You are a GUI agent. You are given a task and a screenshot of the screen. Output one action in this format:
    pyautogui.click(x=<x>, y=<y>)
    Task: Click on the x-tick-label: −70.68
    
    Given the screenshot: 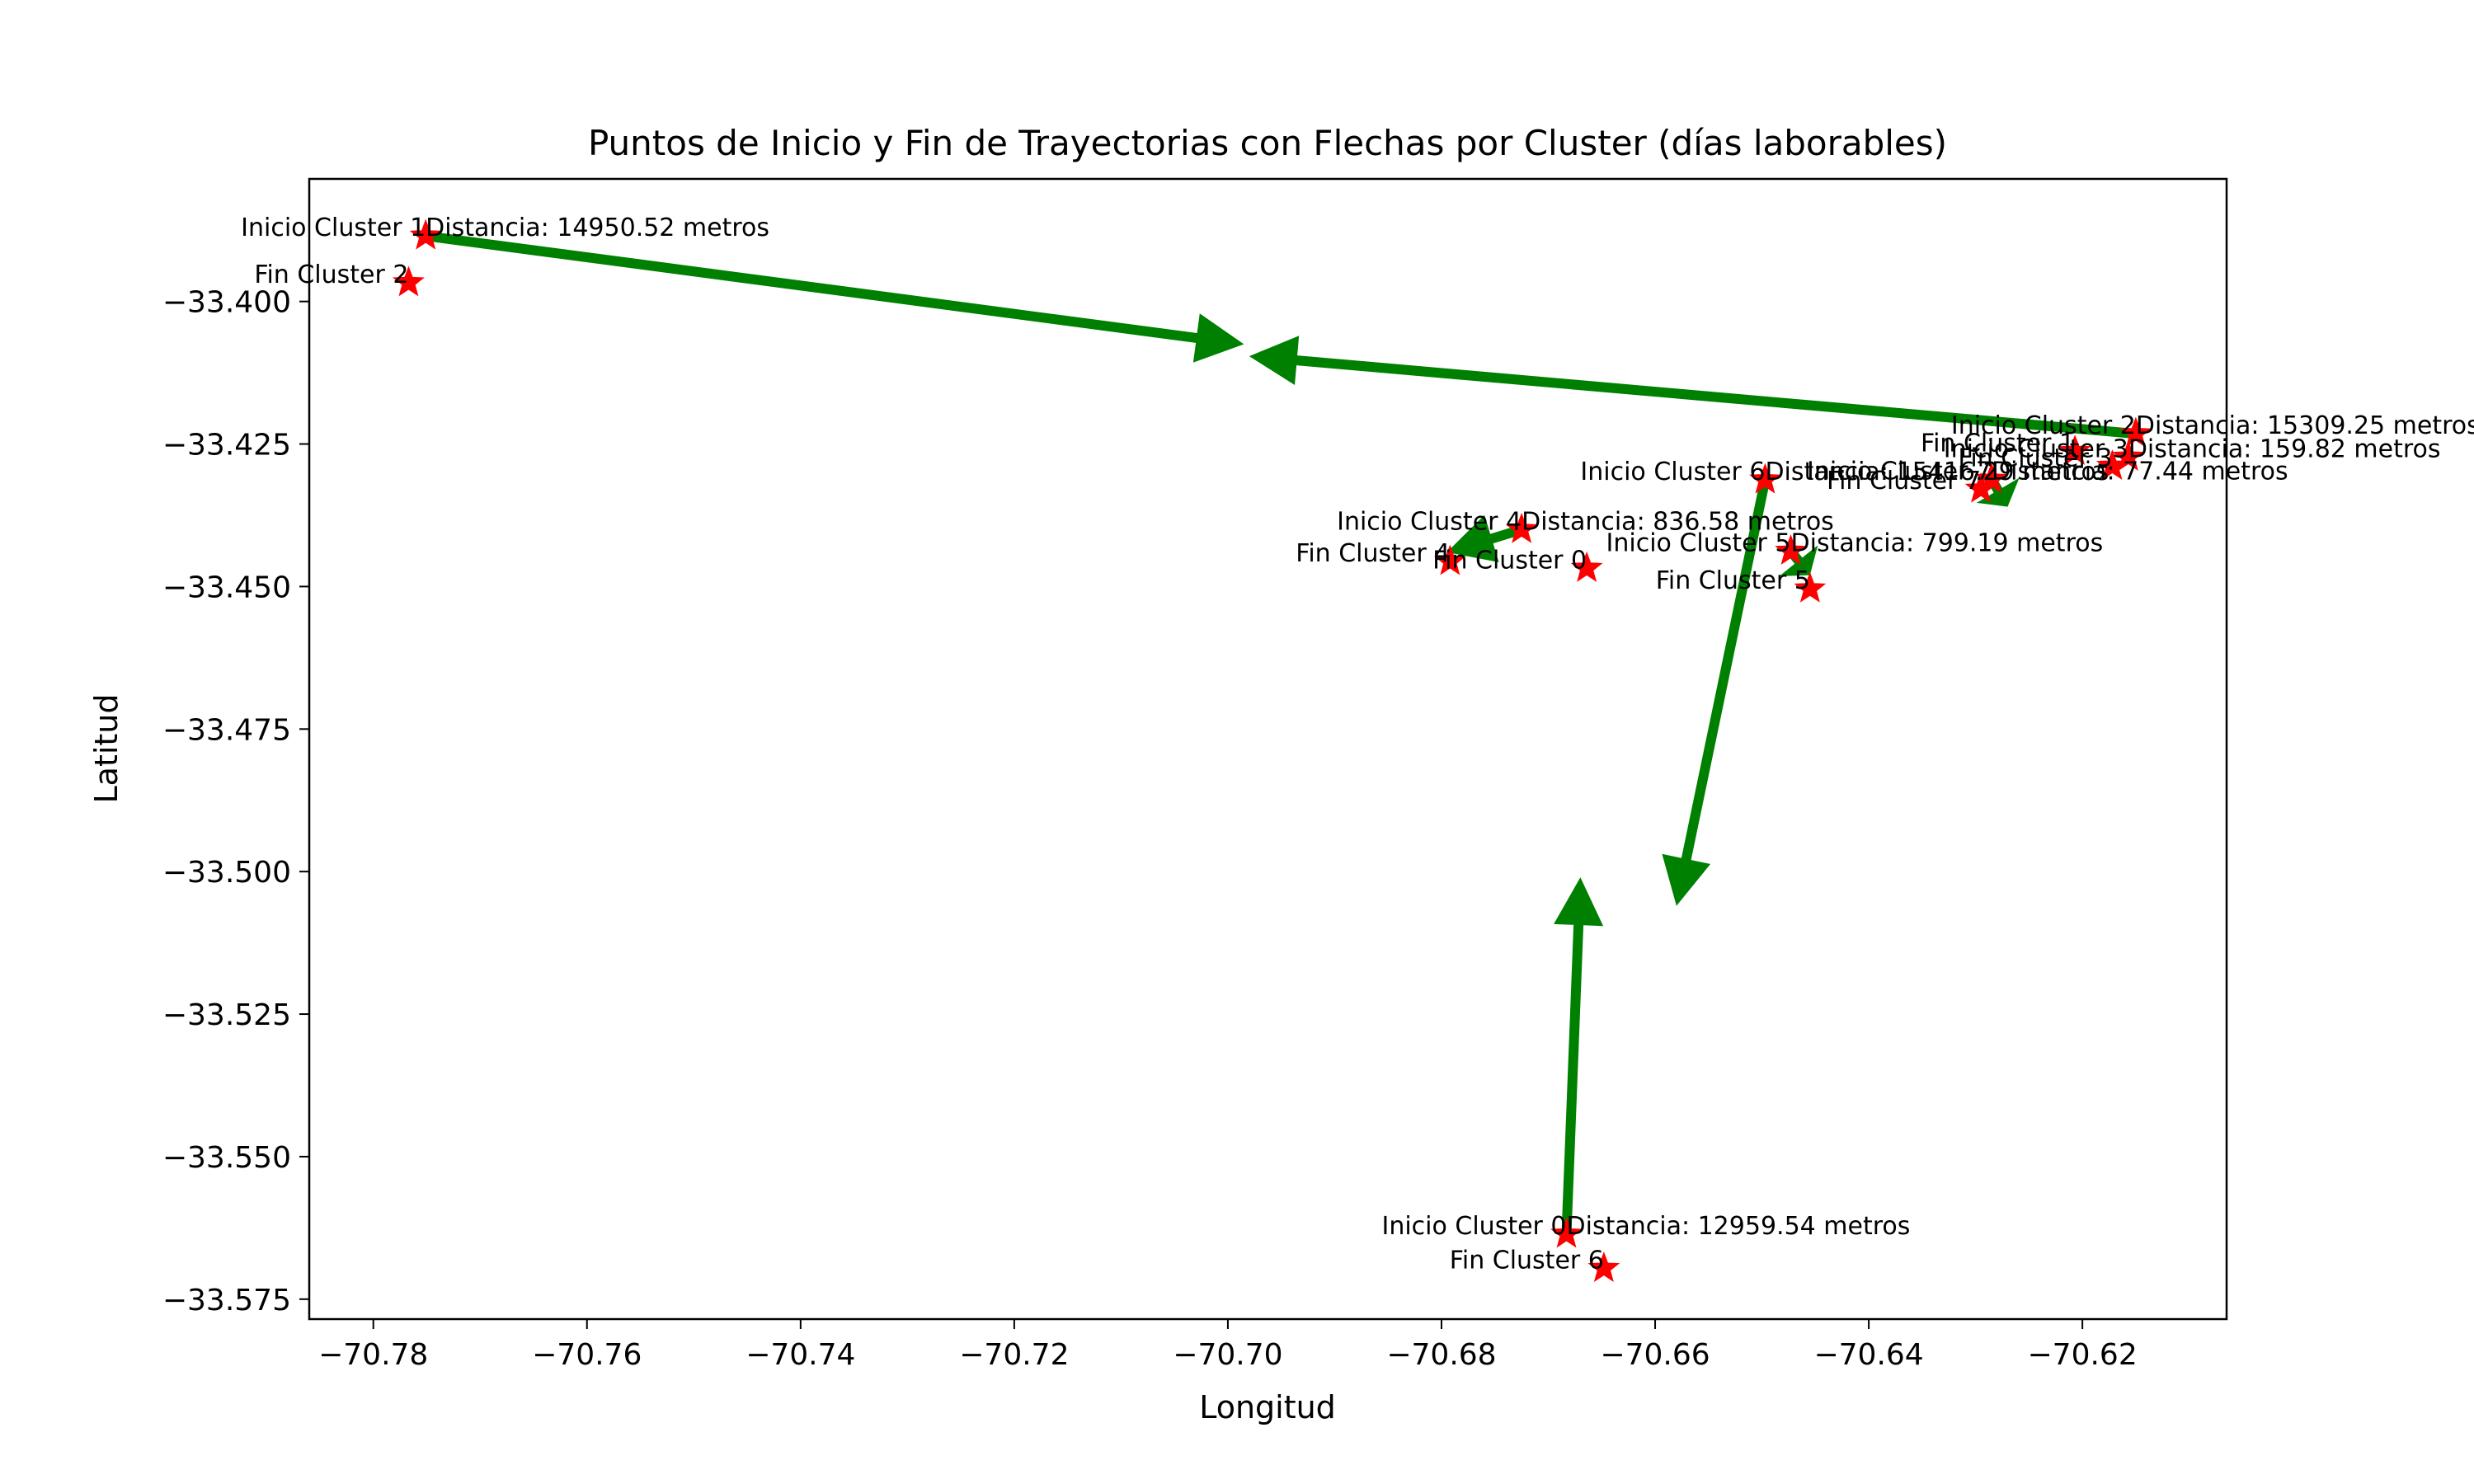 What is the action you would take?
    pyautogui.click(x=1441, y=1355)
    